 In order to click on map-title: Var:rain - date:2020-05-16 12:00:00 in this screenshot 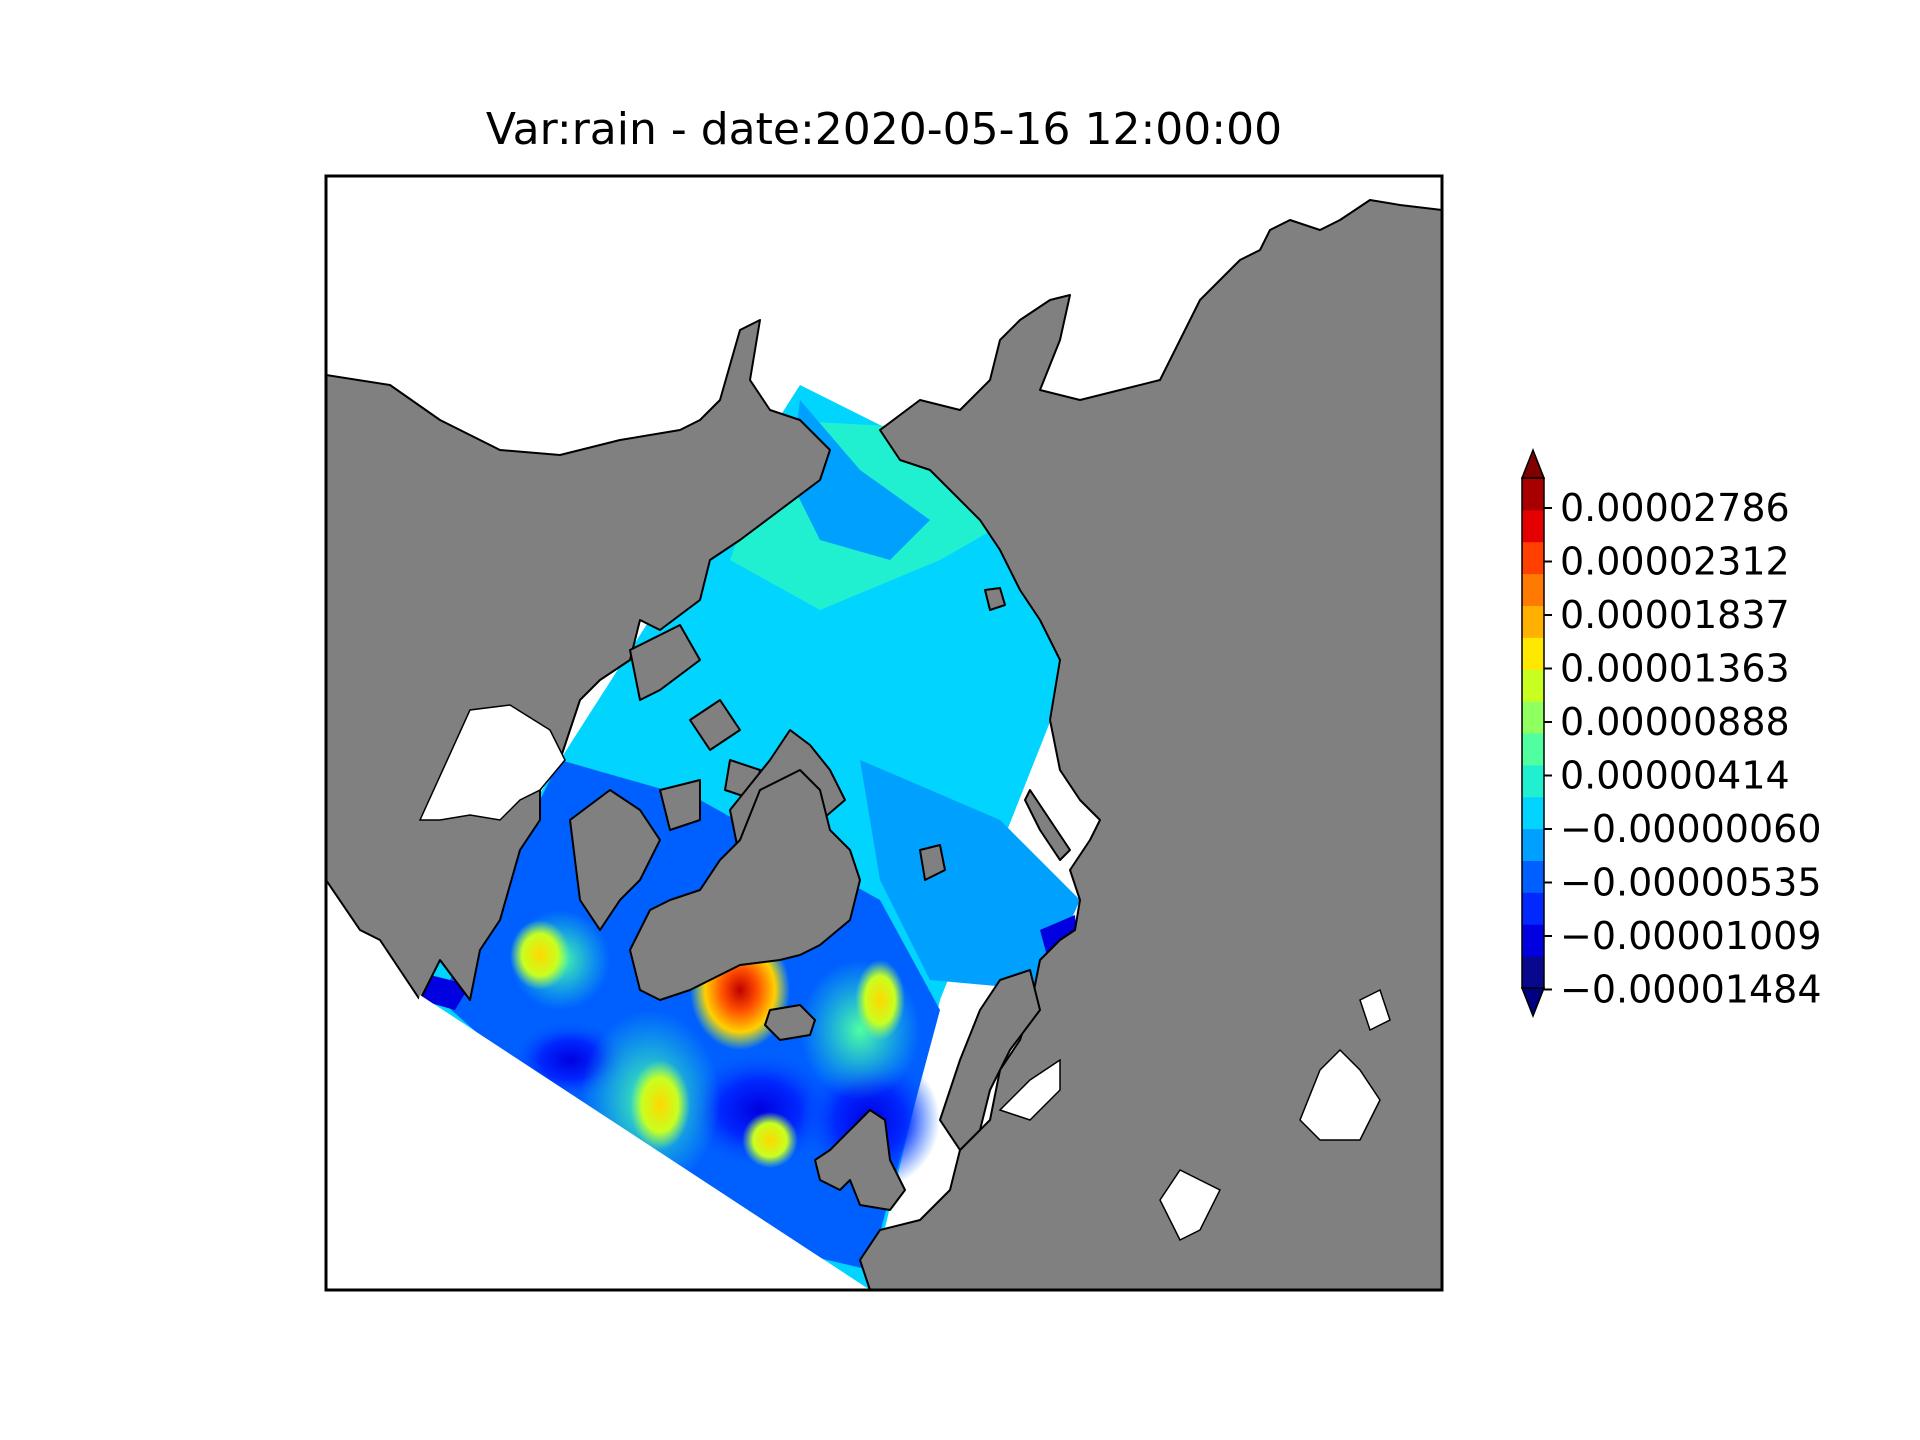, I will do `click(884, 129)`.